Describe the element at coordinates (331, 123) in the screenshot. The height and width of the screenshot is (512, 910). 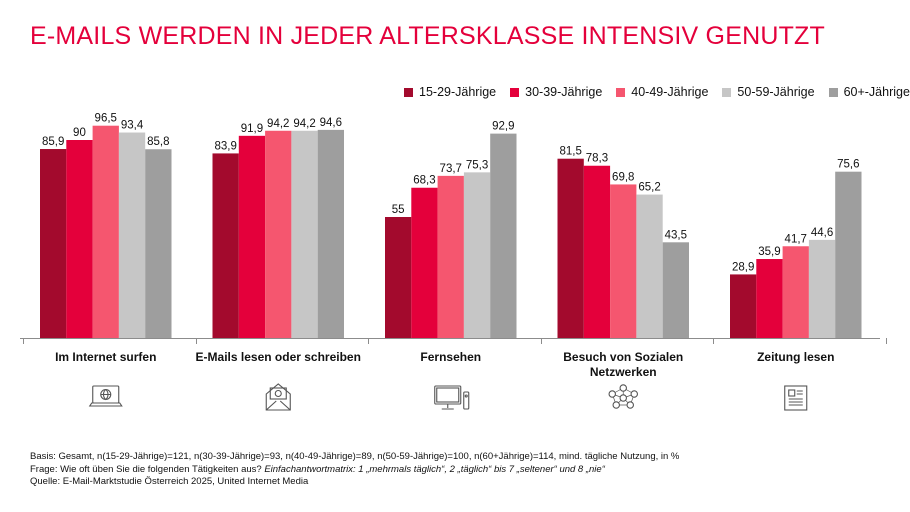
I see `data-label: 94,6` at that location.